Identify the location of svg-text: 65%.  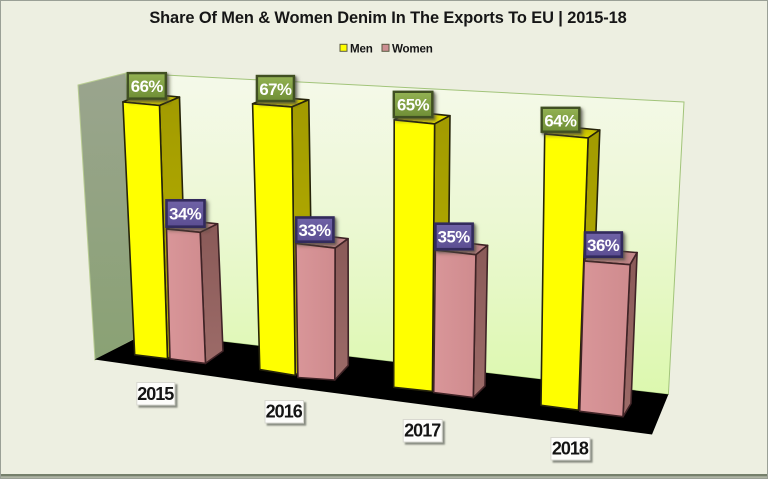
(413, 105).